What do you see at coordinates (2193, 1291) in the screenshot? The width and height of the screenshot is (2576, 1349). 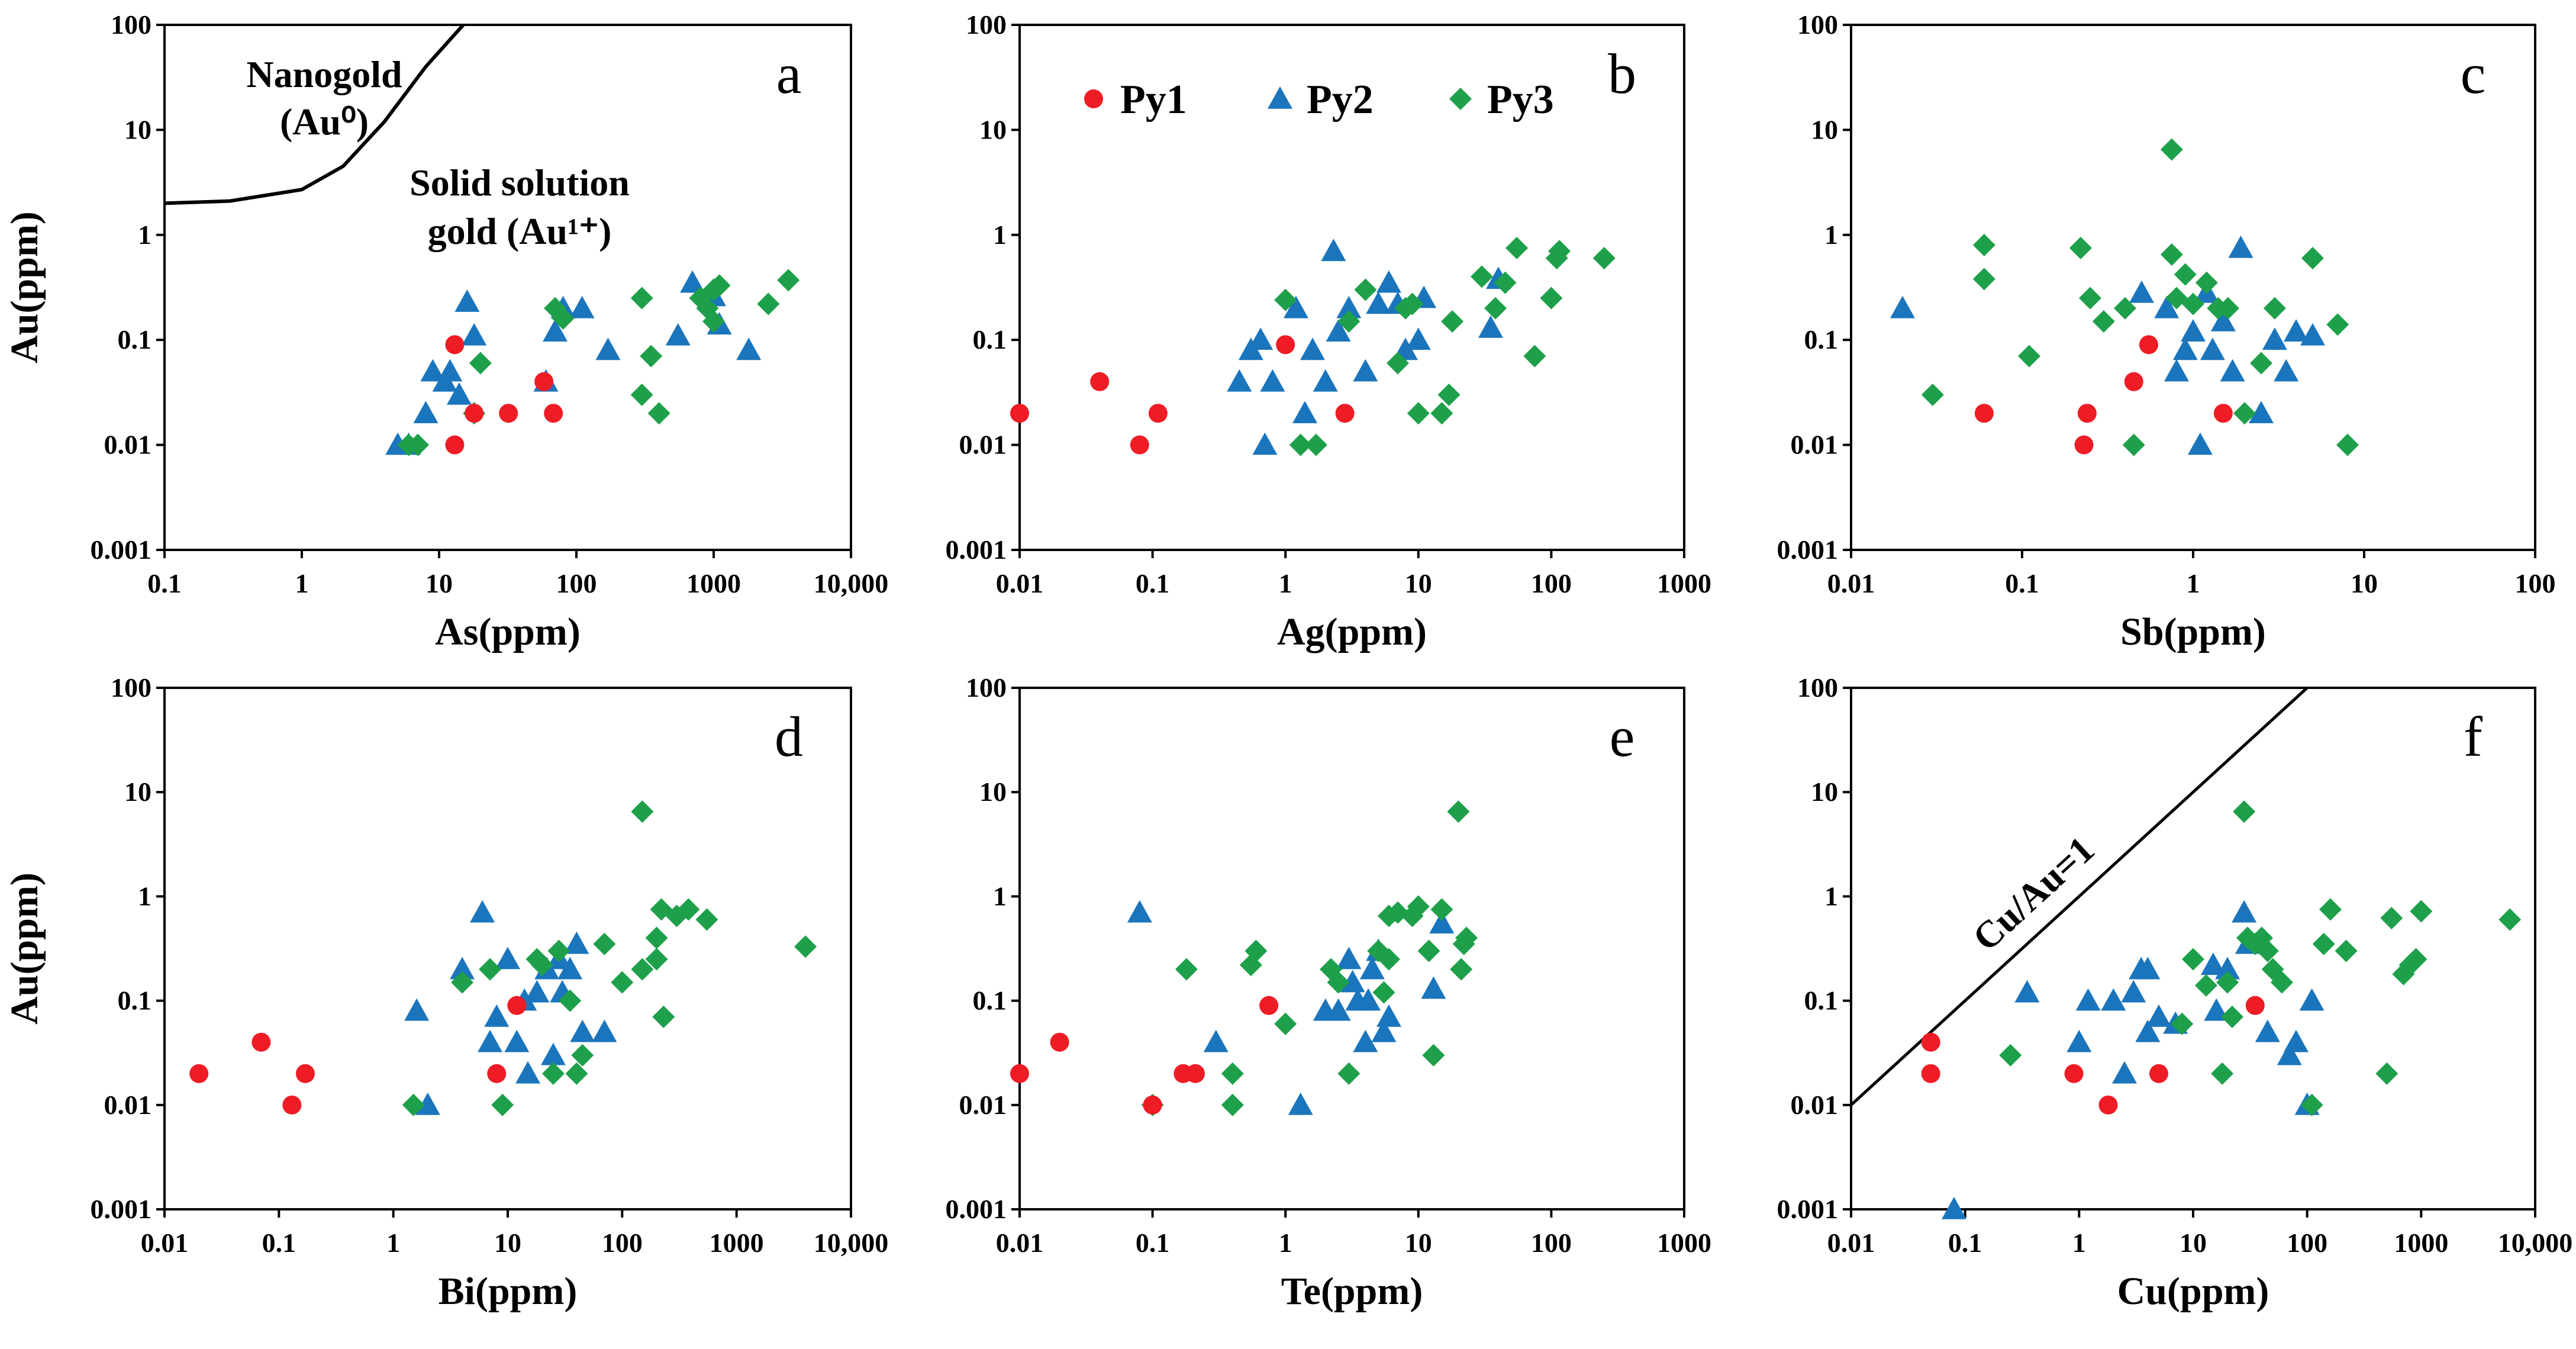 I see `x-axis-title: Cu(ppm)` at bounding box center [2193, 1291].